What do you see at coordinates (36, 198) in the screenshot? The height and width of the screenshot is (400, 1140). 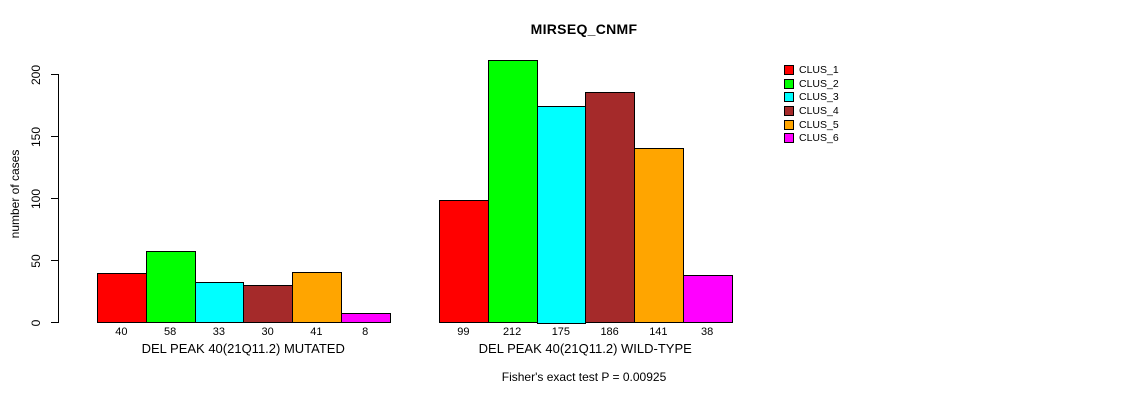 I see `y-axis-tick-label: 100` at bounding box center [36, 198].